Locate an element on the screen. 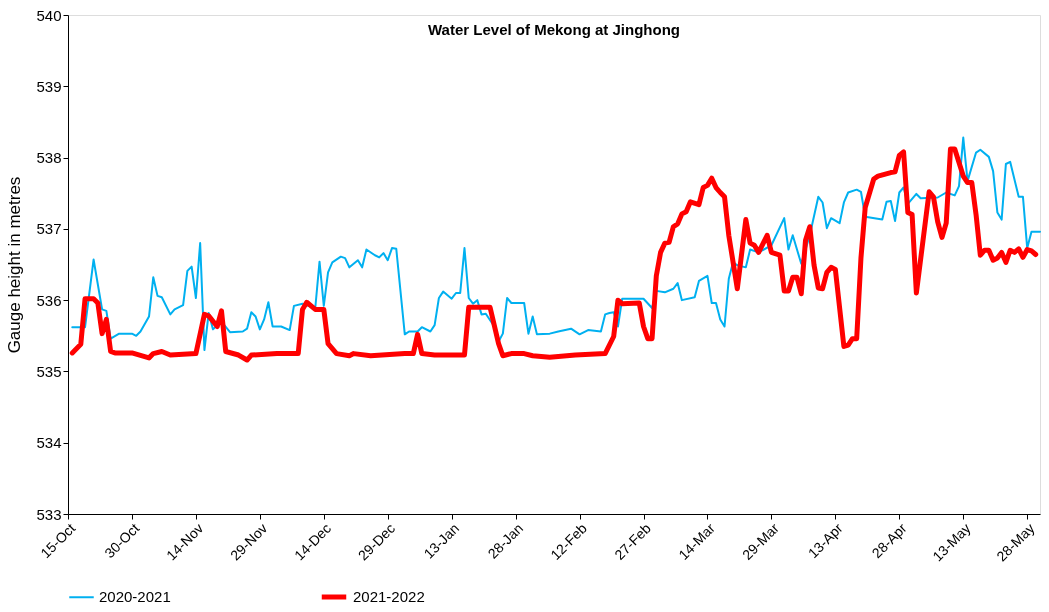 Image resolution: width=1049 pixels, height=612 pixels. y-tick-label: 539 is located at coordinates (49, 86).